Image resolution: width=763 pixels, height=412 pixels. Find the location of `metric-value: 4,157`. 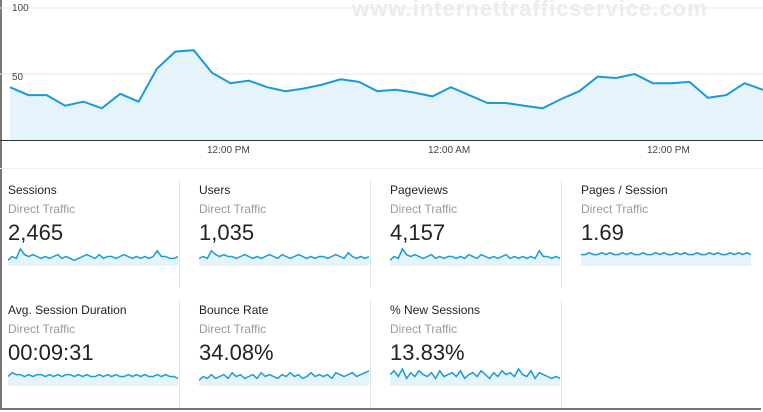

metric-value: 4,157 is located at coordinates (418, 232).